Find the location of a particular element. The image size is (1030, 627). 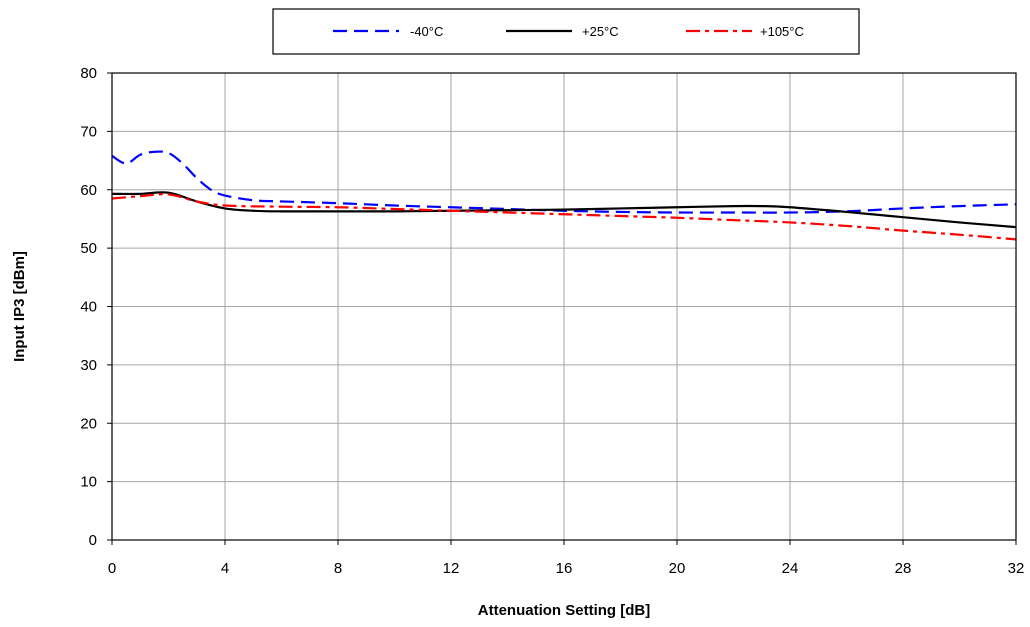

legend-label-2: +105°C is located at coordinates (782, 31).